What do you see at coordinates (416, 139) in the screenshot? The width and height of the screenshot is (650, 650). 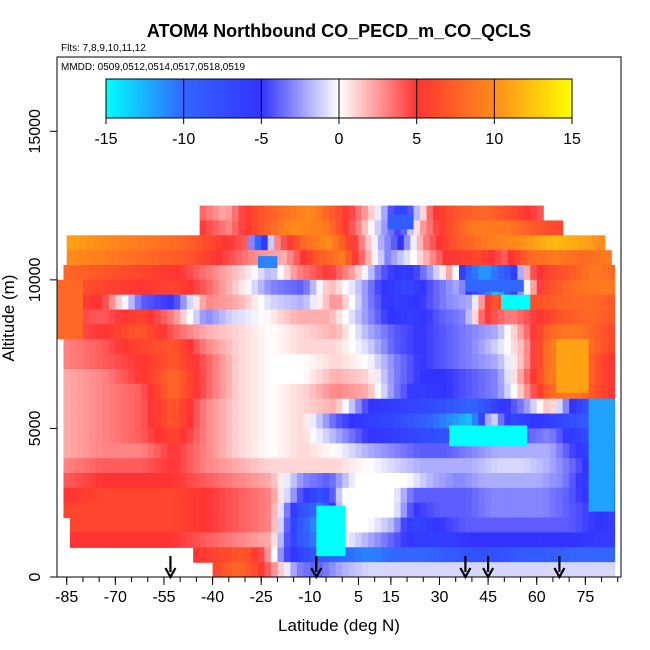 I see `colorbar-tick-label: 5` at bounding box center [416, 139].